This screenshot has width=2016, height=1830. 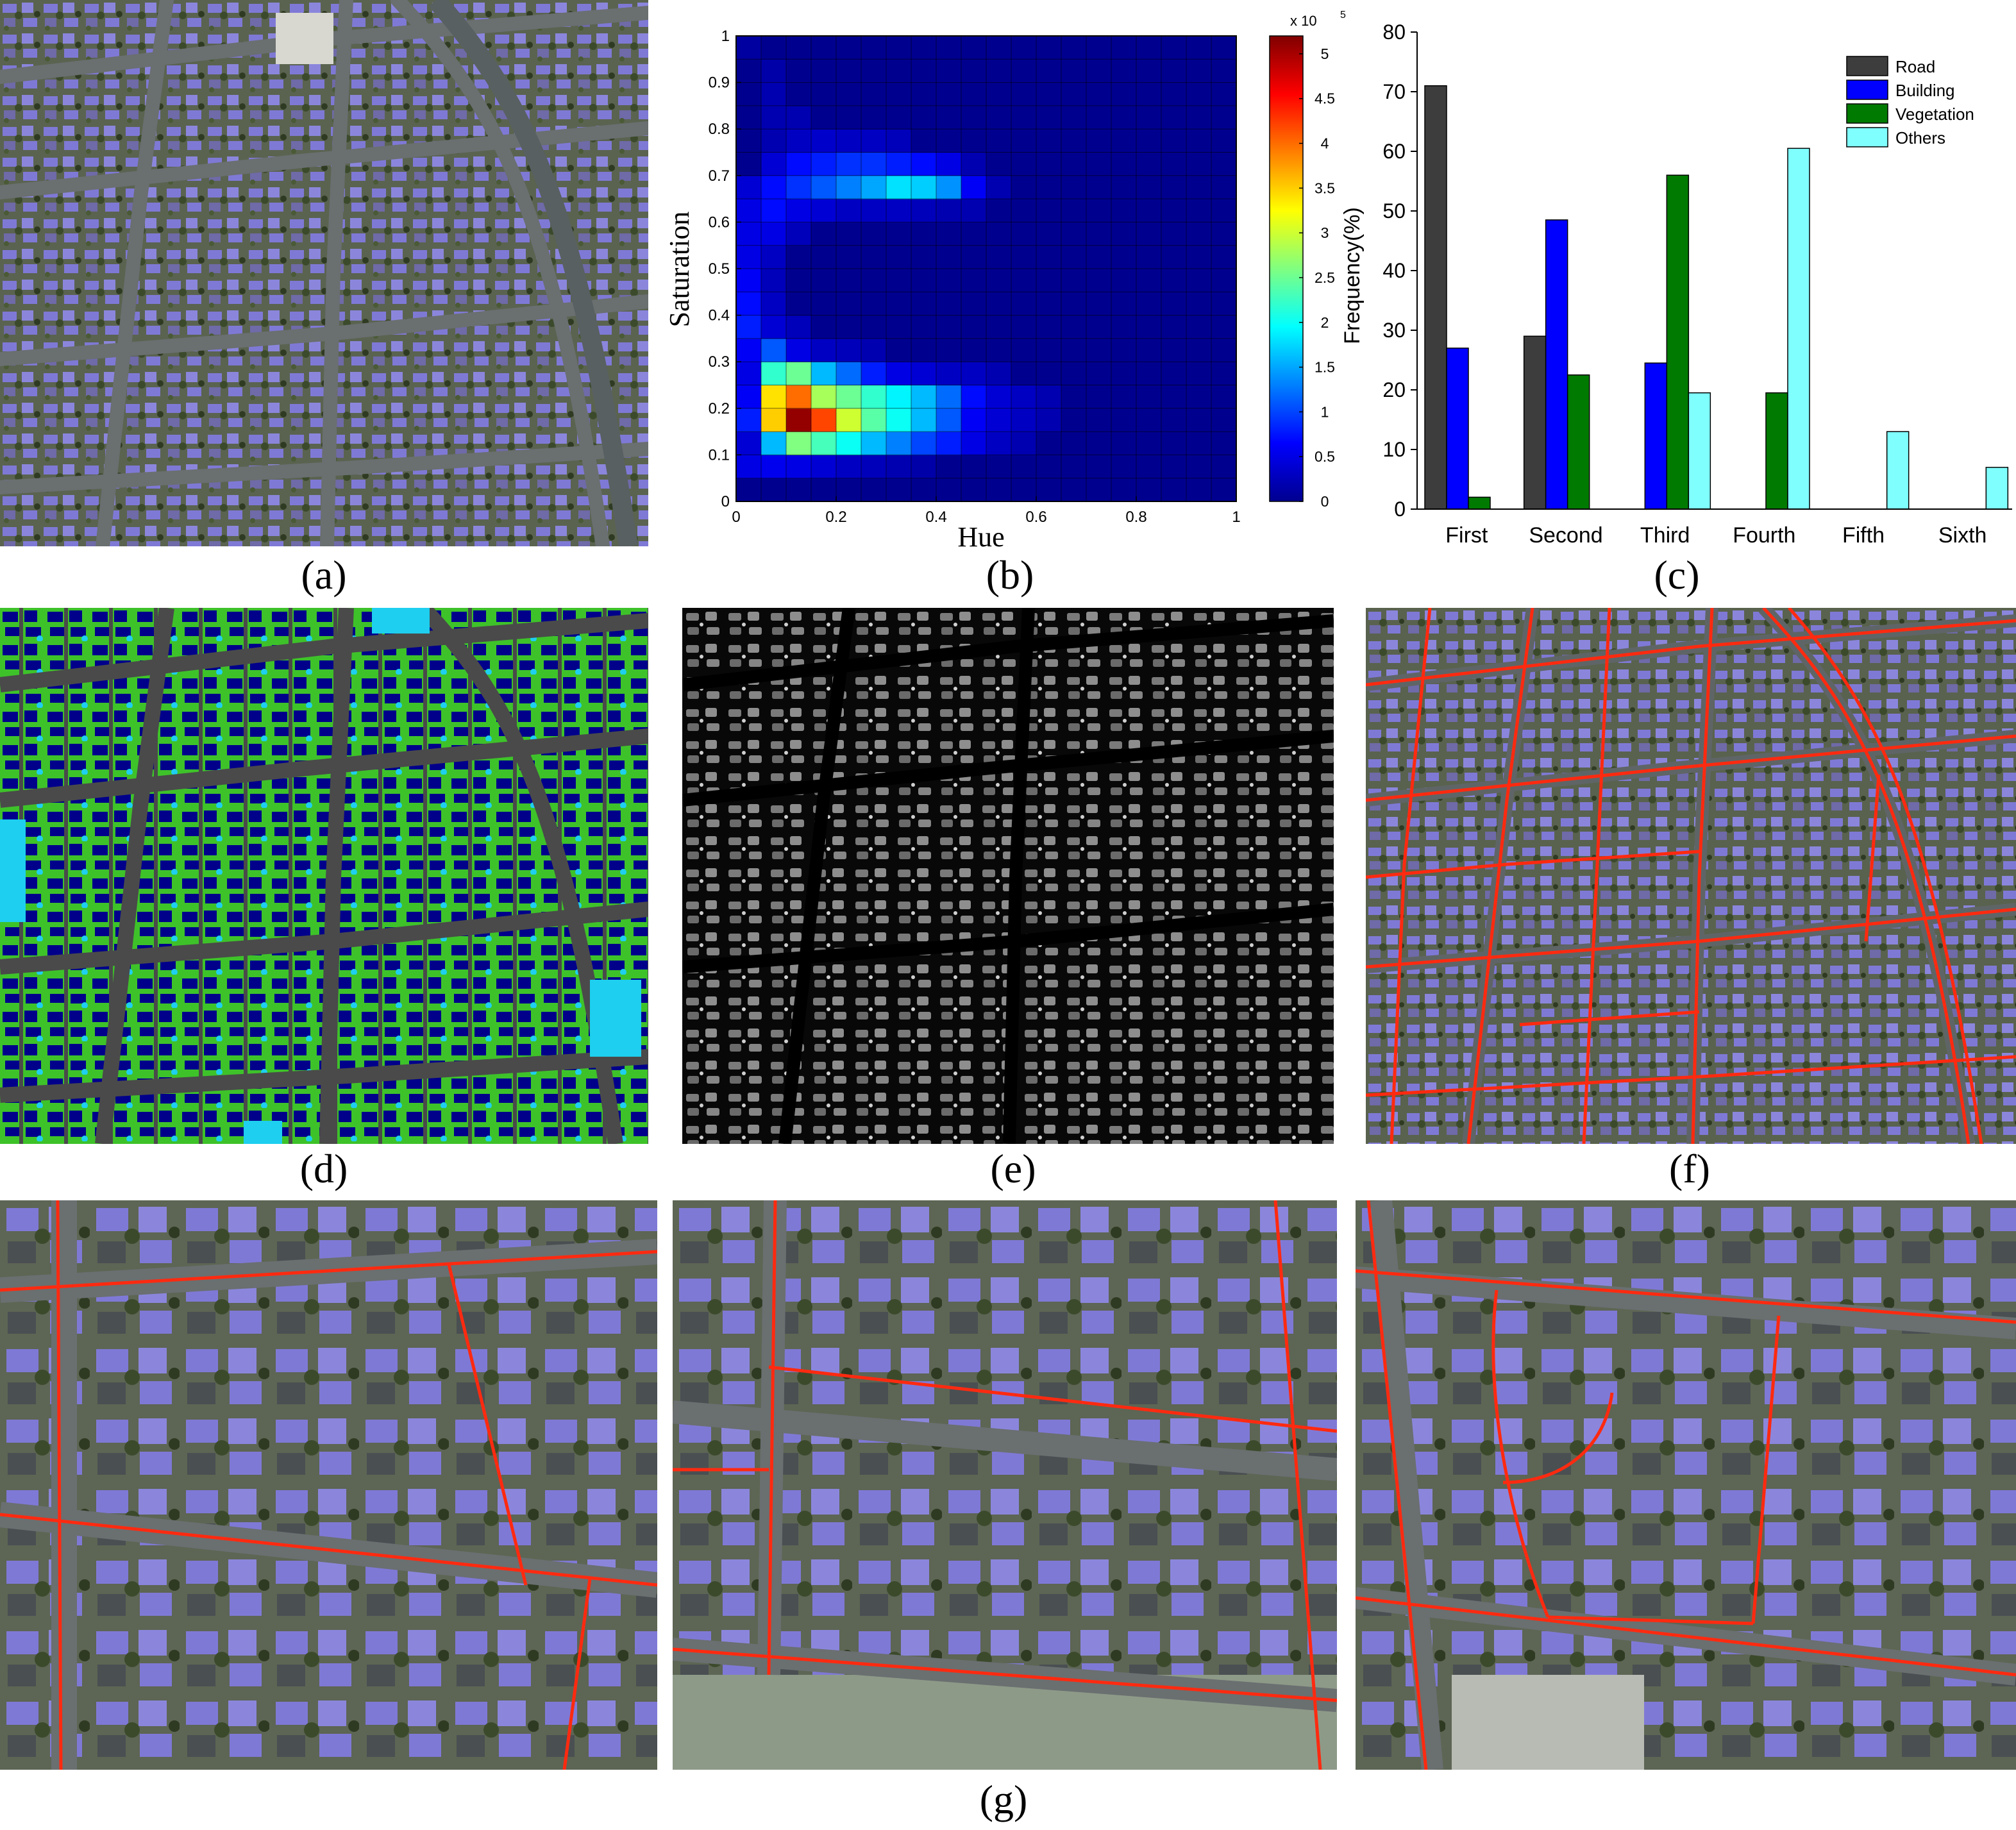 I want to click on heatmap-ytick-label: 0.7, so click(x=719, y=176).